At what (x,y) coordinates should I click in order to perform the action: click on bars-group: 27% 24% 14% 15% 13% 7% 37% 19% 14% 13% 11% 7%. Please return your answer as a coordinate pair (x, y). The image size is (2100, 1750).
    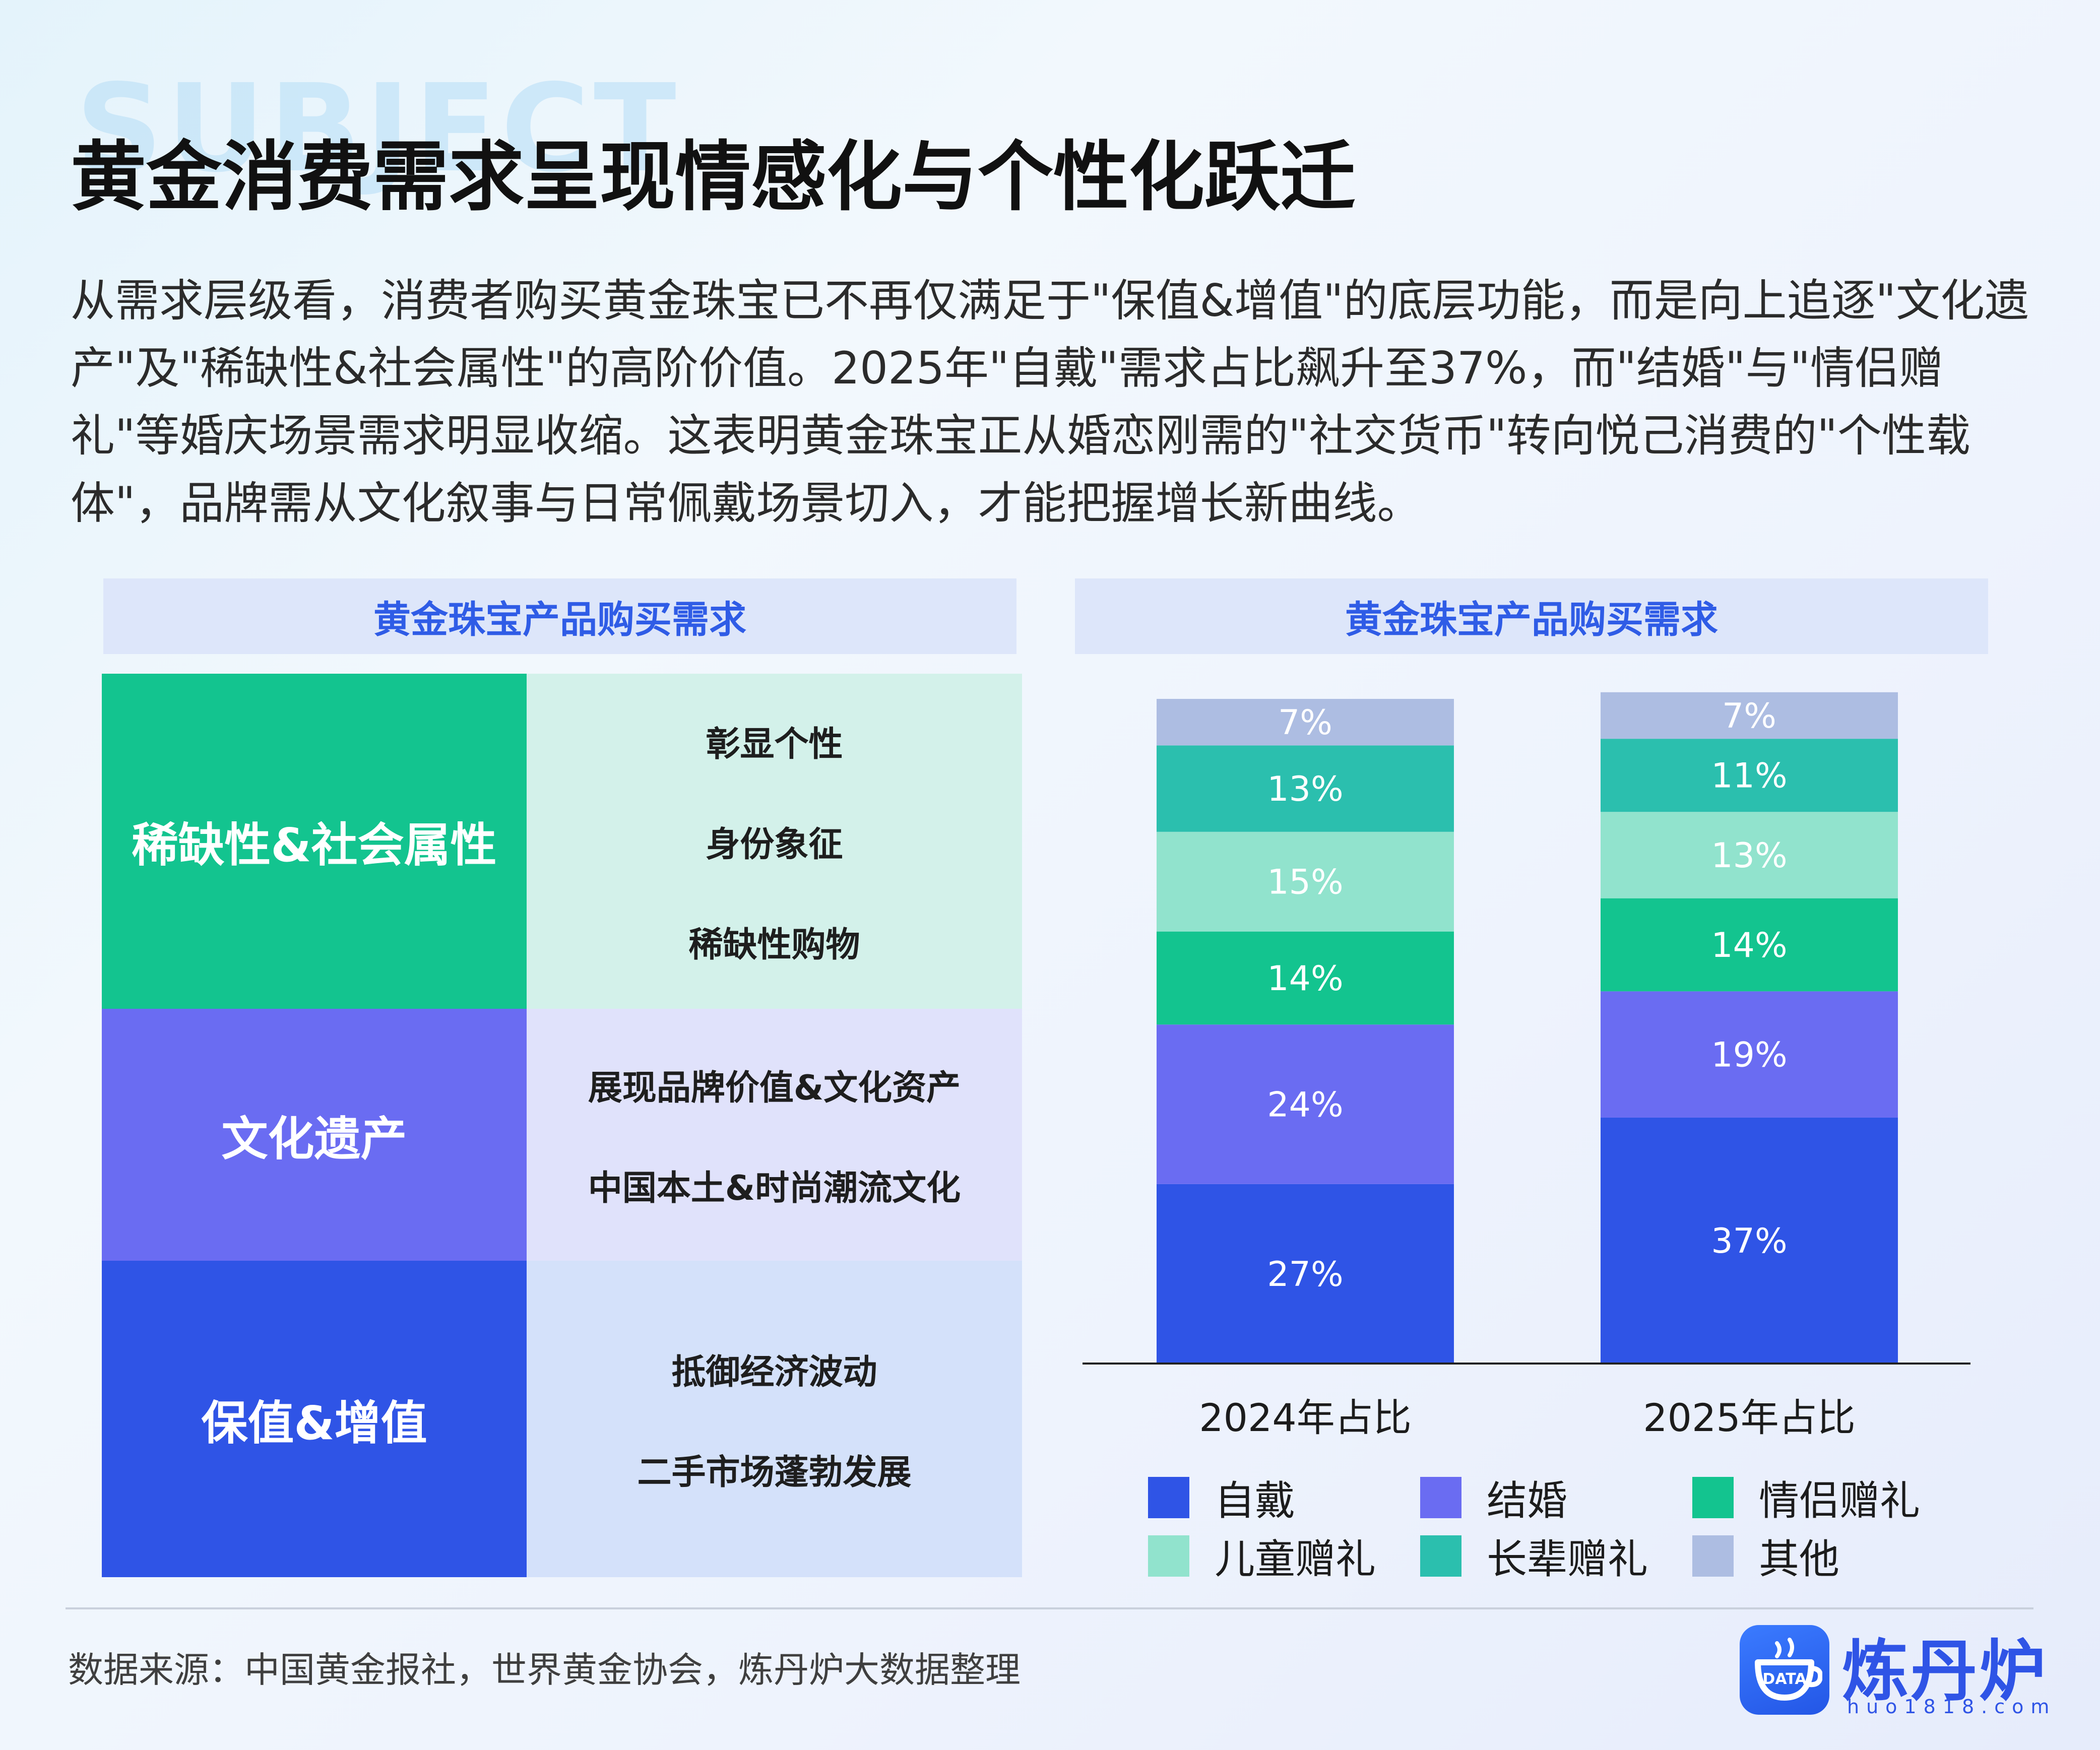
    Looking at the image, I should click on (1528, 1028).